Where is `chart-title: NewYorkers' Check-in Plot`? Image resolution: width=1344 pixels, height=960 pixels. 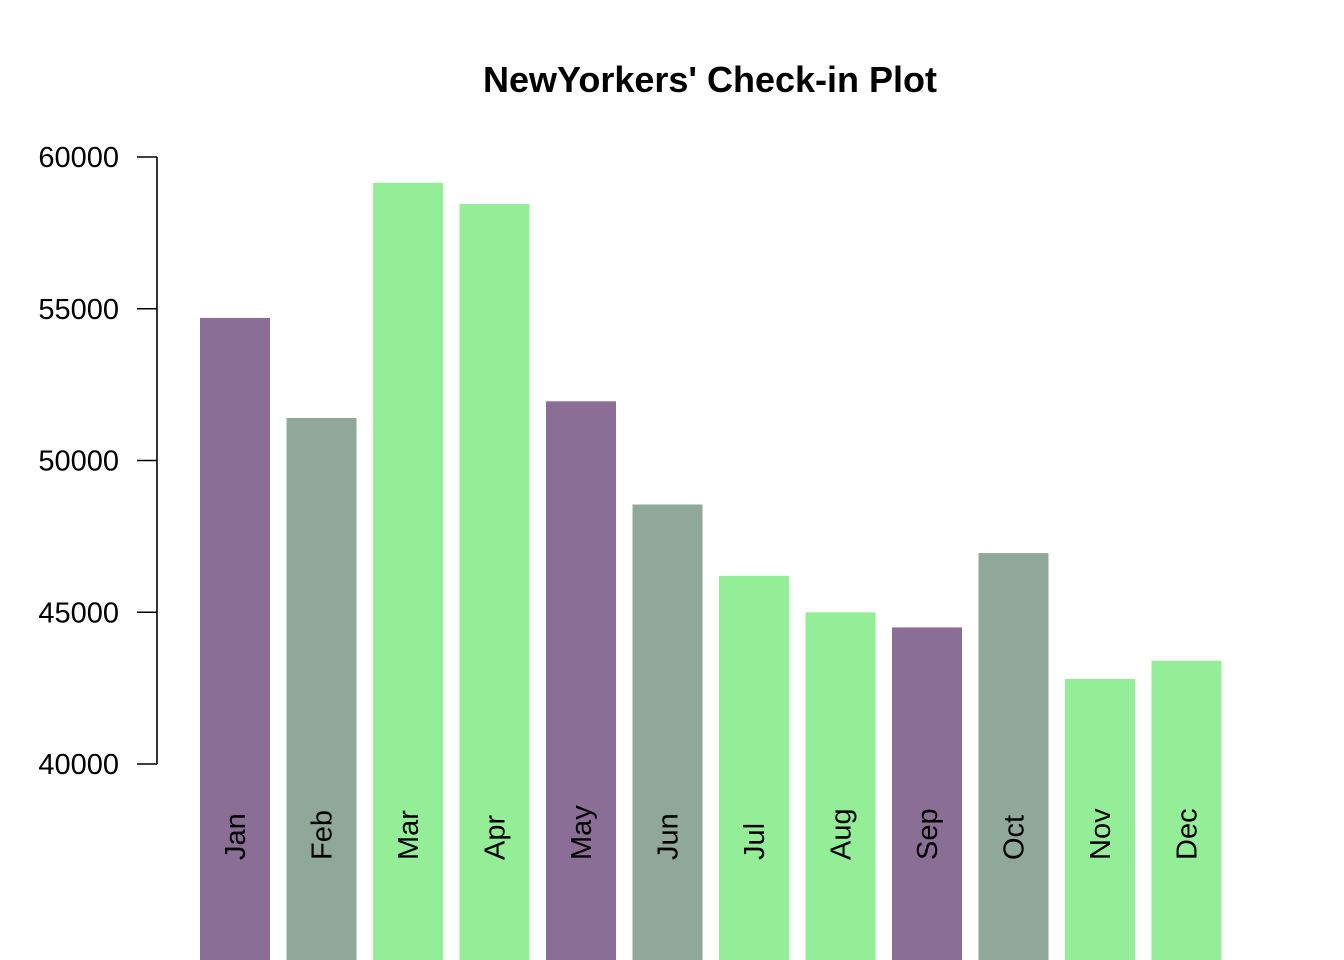
chart-title: NewYorkers' Check-in Plot is located at coordinates (710, 79).